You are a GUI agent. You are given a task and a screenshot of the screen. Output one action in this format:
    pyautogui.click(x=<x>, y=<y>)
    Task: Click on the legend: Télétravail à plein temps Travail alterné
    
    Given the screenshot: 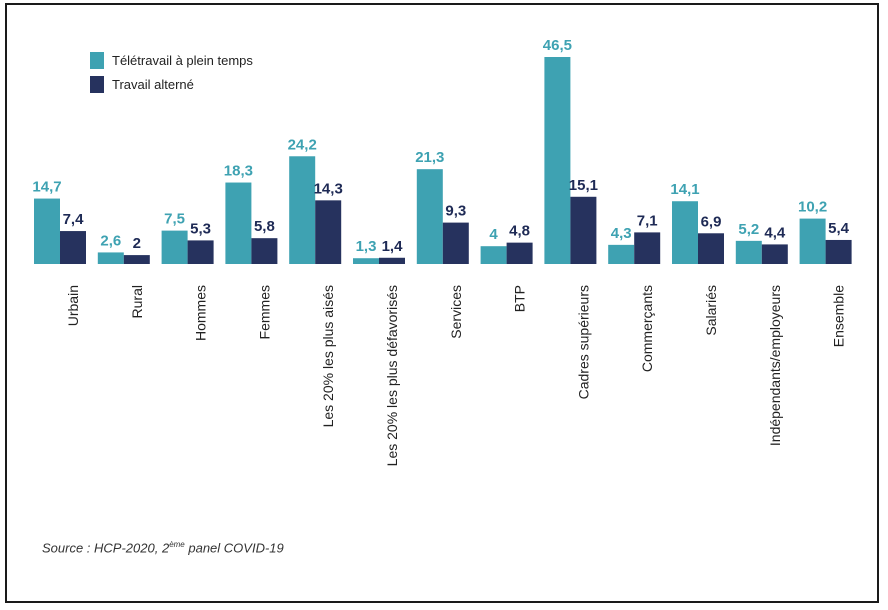 What is the action you would take?
    pyautogui.click(x=171, y=72)
    